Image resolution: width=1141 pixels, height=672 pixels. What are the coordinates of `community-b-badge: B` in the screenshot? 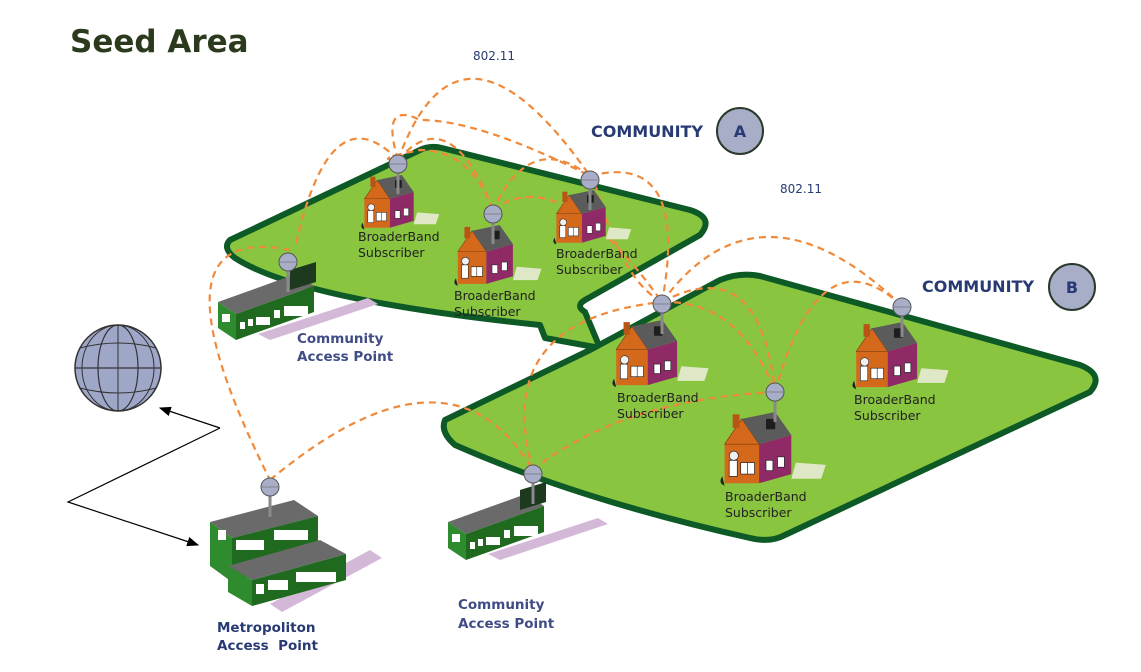 It's located at (1072, 287).